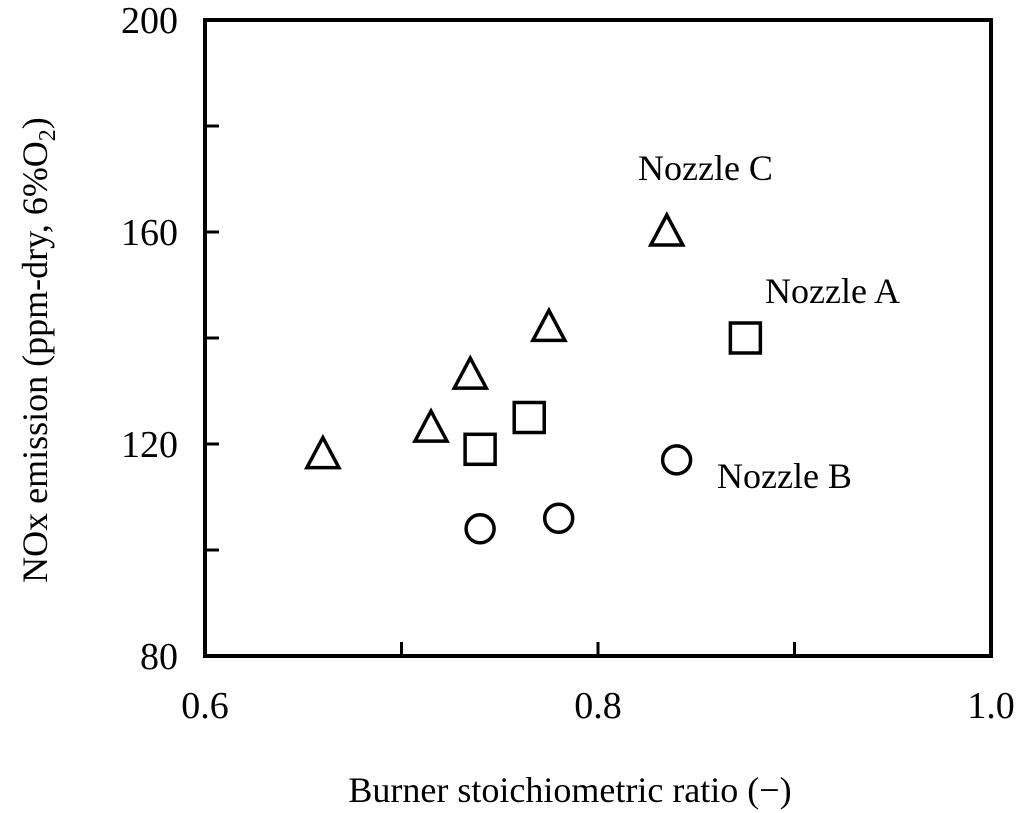 Image resolution: width=1024 pixels, height=813 pixels. Describe the element at coordinates (569, 790) in the screenshot. I see `x-axis-title: Burner stoichiometric ratio (−)` at that location.